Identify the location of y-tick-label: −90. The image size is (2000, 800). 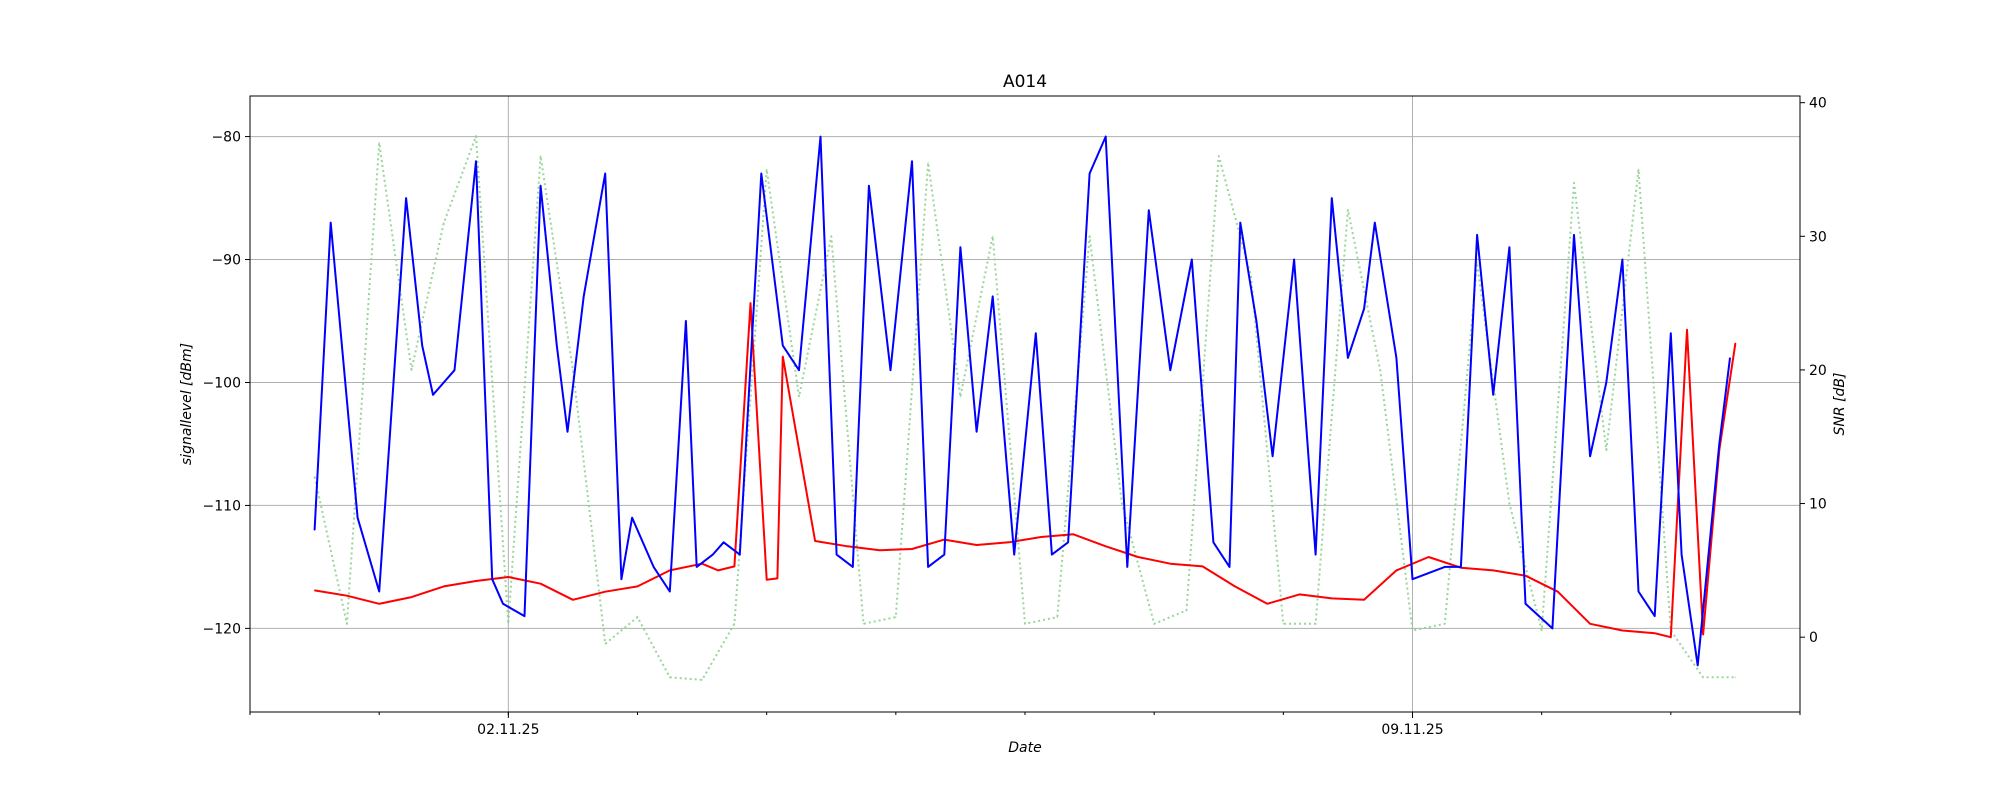
(226, 261).